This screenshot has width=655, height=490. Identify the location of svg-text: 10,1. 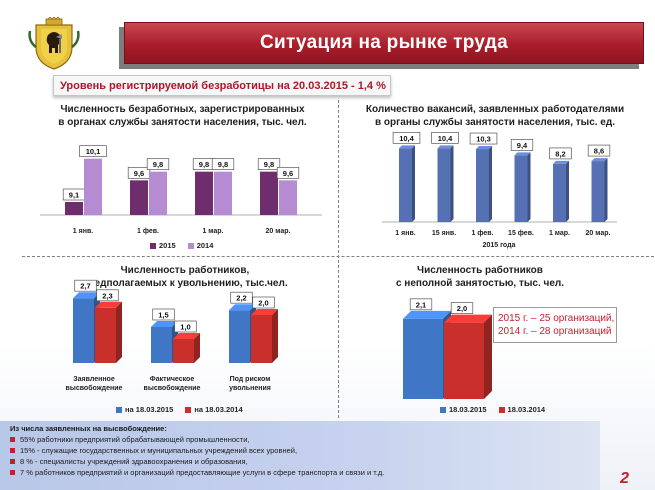
(93, 151).